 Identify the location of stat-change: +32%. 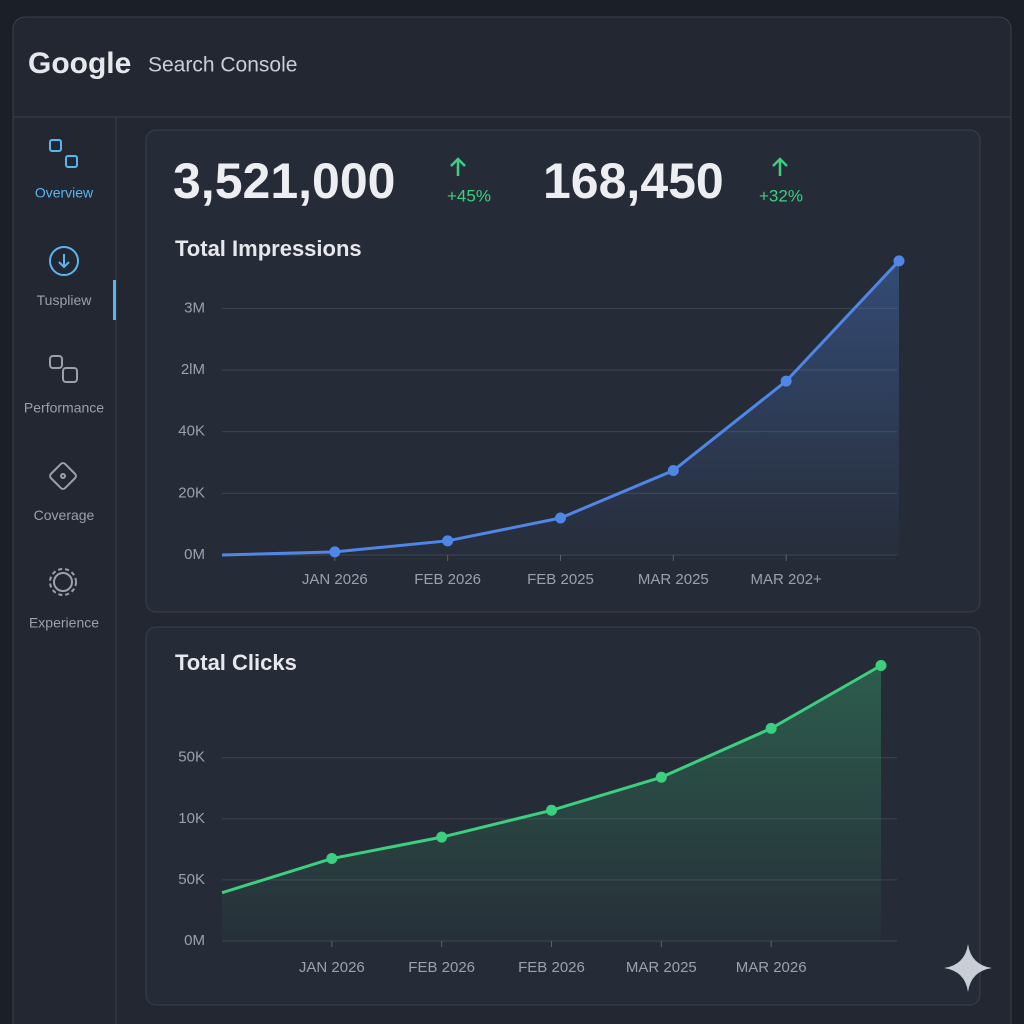
(781, 195).